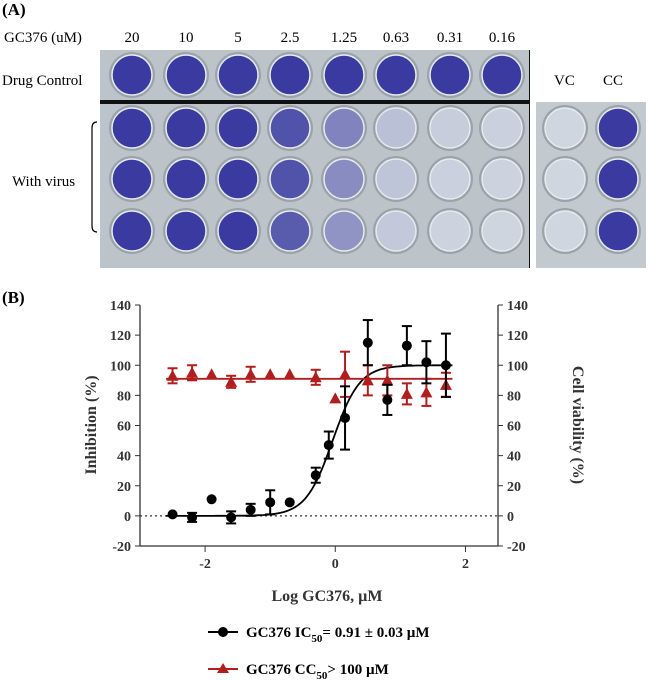 The image size is (650, 681). What do you see at coordinates (317, 639) in the screenshot?
I see `legend-ic50-sub: 50` at bounding box center [317, 639].